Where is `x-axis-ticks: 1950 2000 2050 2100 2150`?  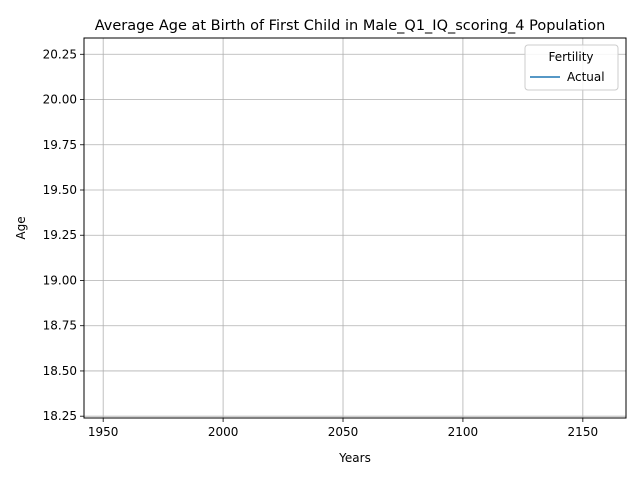 x-axis-ticks: 1950 2000 2050 2100 2150 is located at coordinates (343, 428).